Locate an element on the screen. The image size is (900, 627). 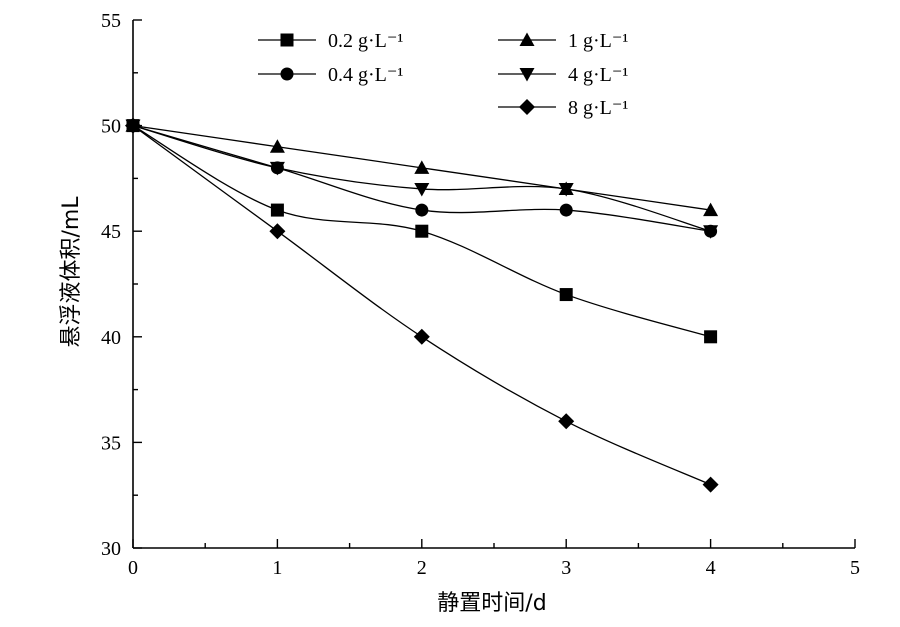
x-axis-title: 静置时间/d is located at coordinates (491, 603).